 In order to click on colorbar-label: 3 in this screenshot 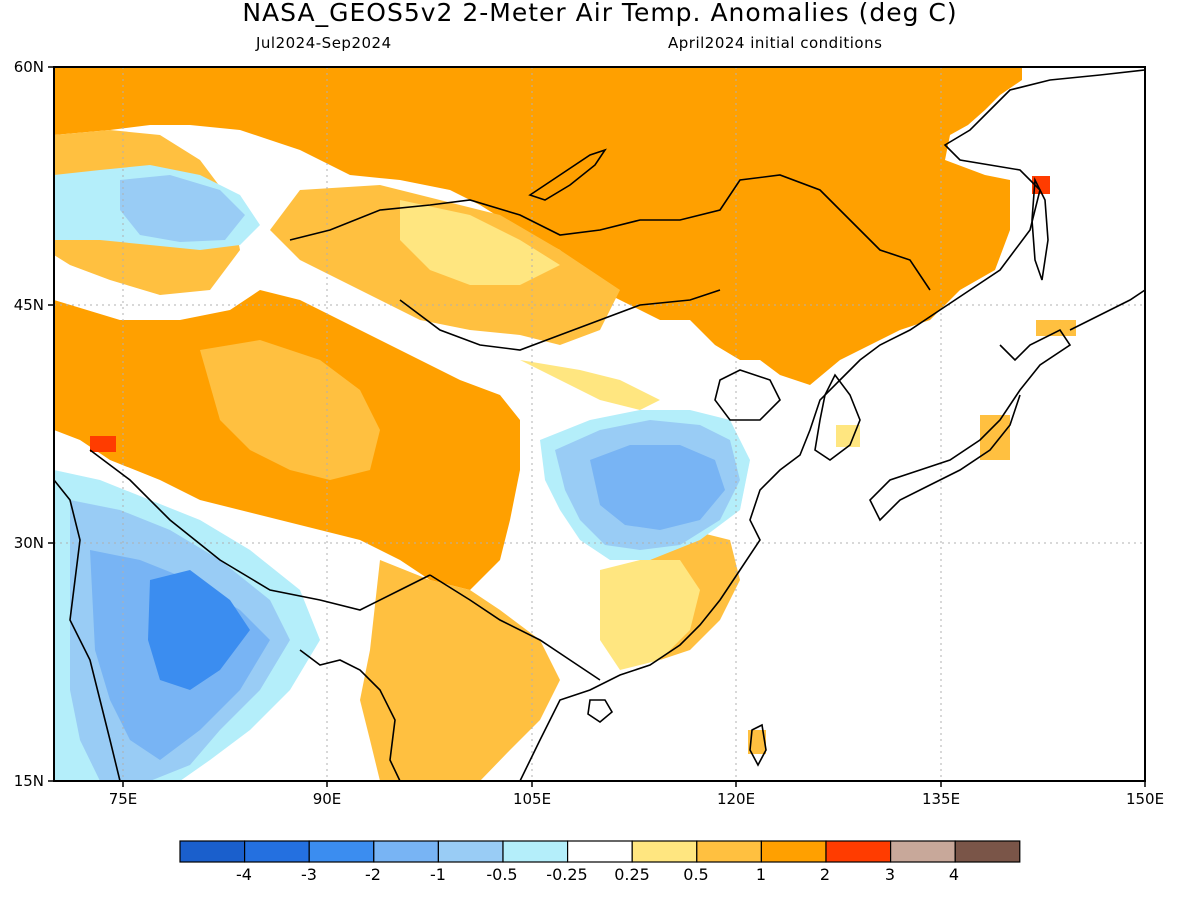, I will do `click(890, 874)`.